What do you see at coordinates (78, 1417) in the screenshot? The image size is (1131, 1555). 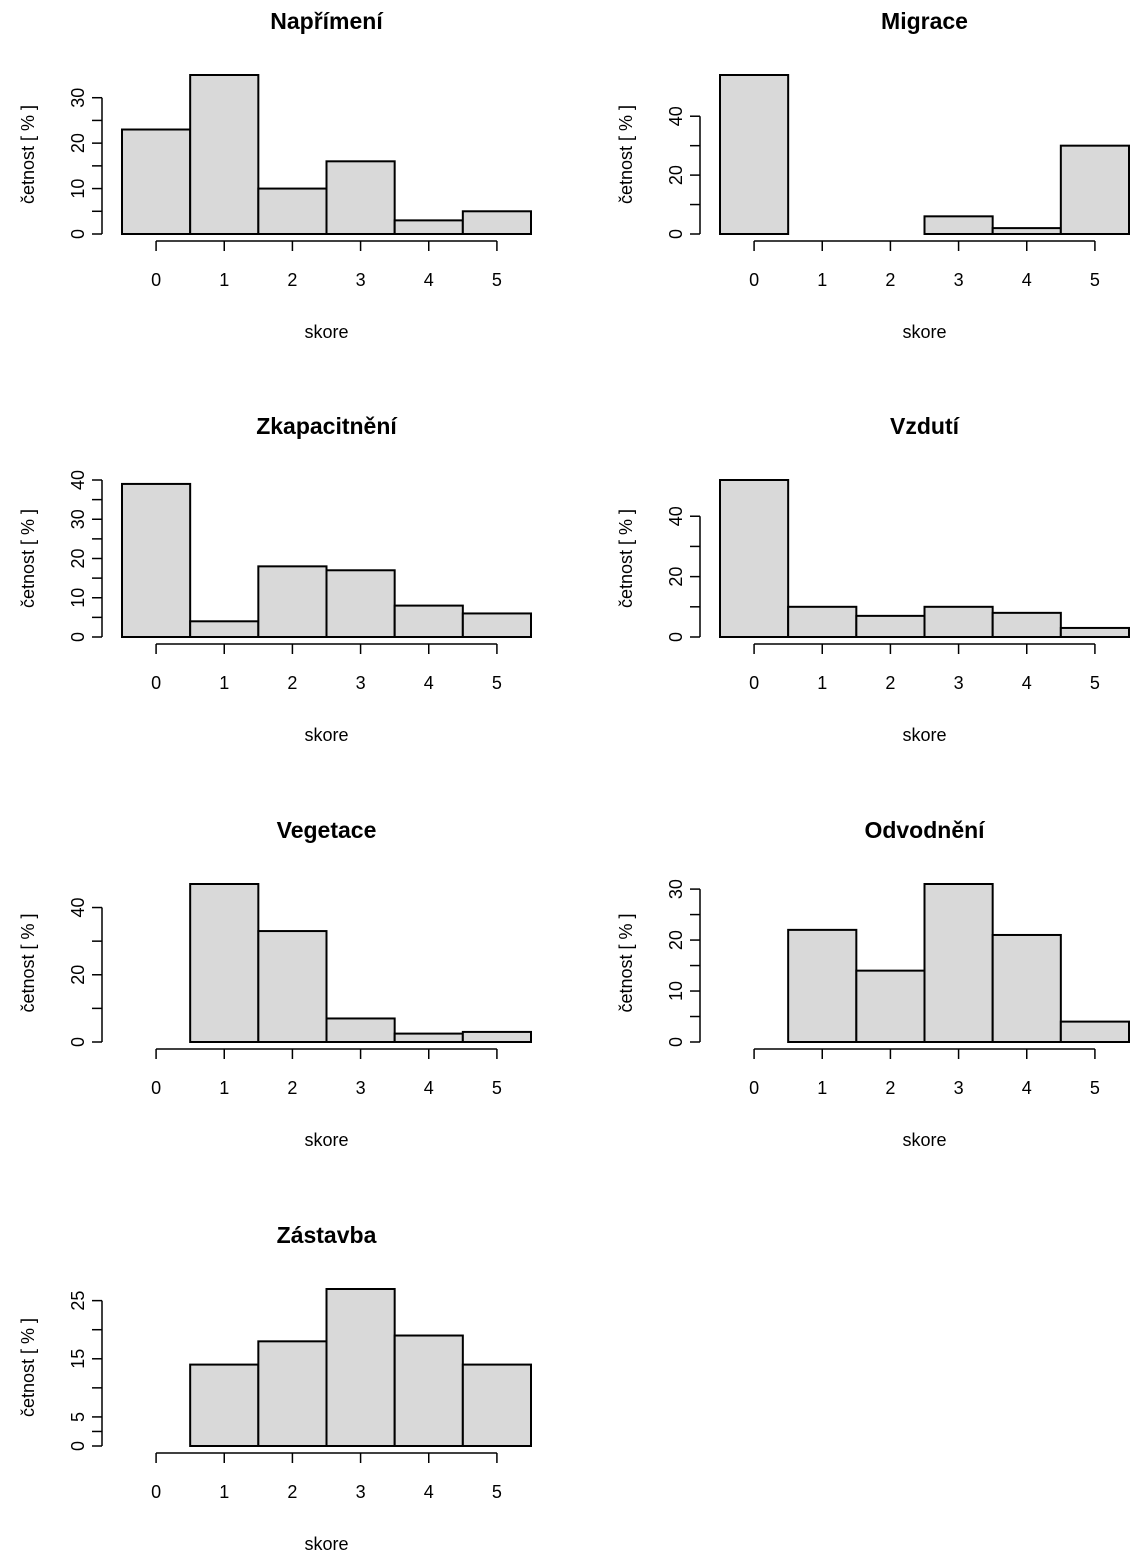 I see `y-tick-label: 5` at bounding box center [78, 1417].